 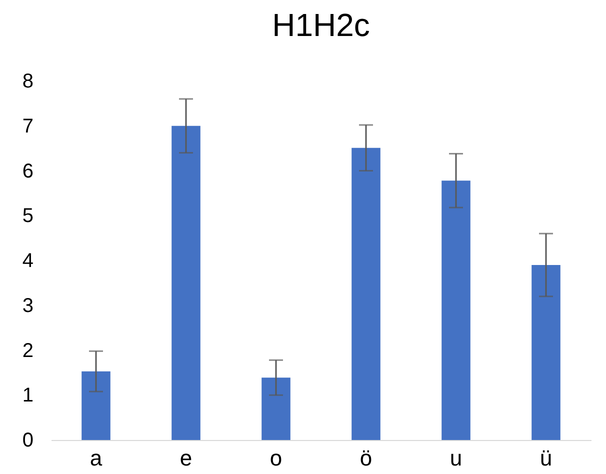 What do you see at coordinates (186, 458) in the screenshot?
I see `x-tick-label: e` at bounding box center [186, 458].